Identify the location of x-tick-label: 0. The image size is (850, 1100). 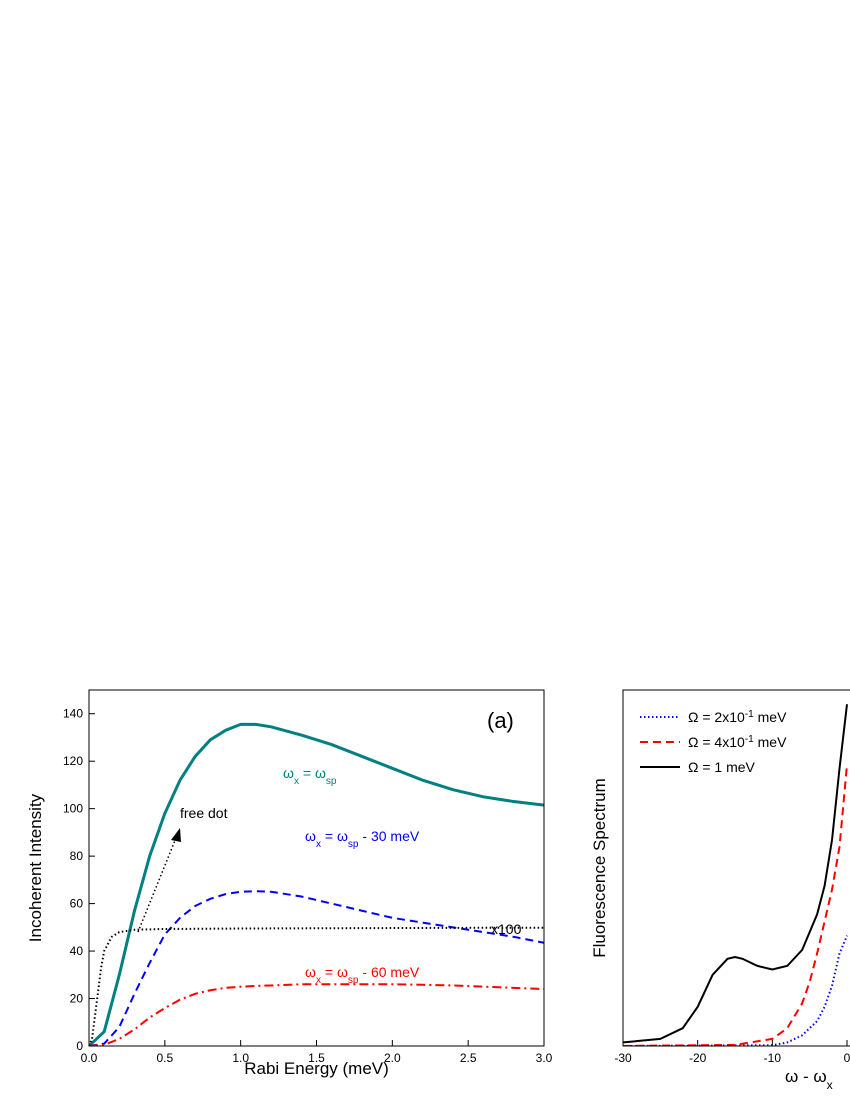
(847, 1058).